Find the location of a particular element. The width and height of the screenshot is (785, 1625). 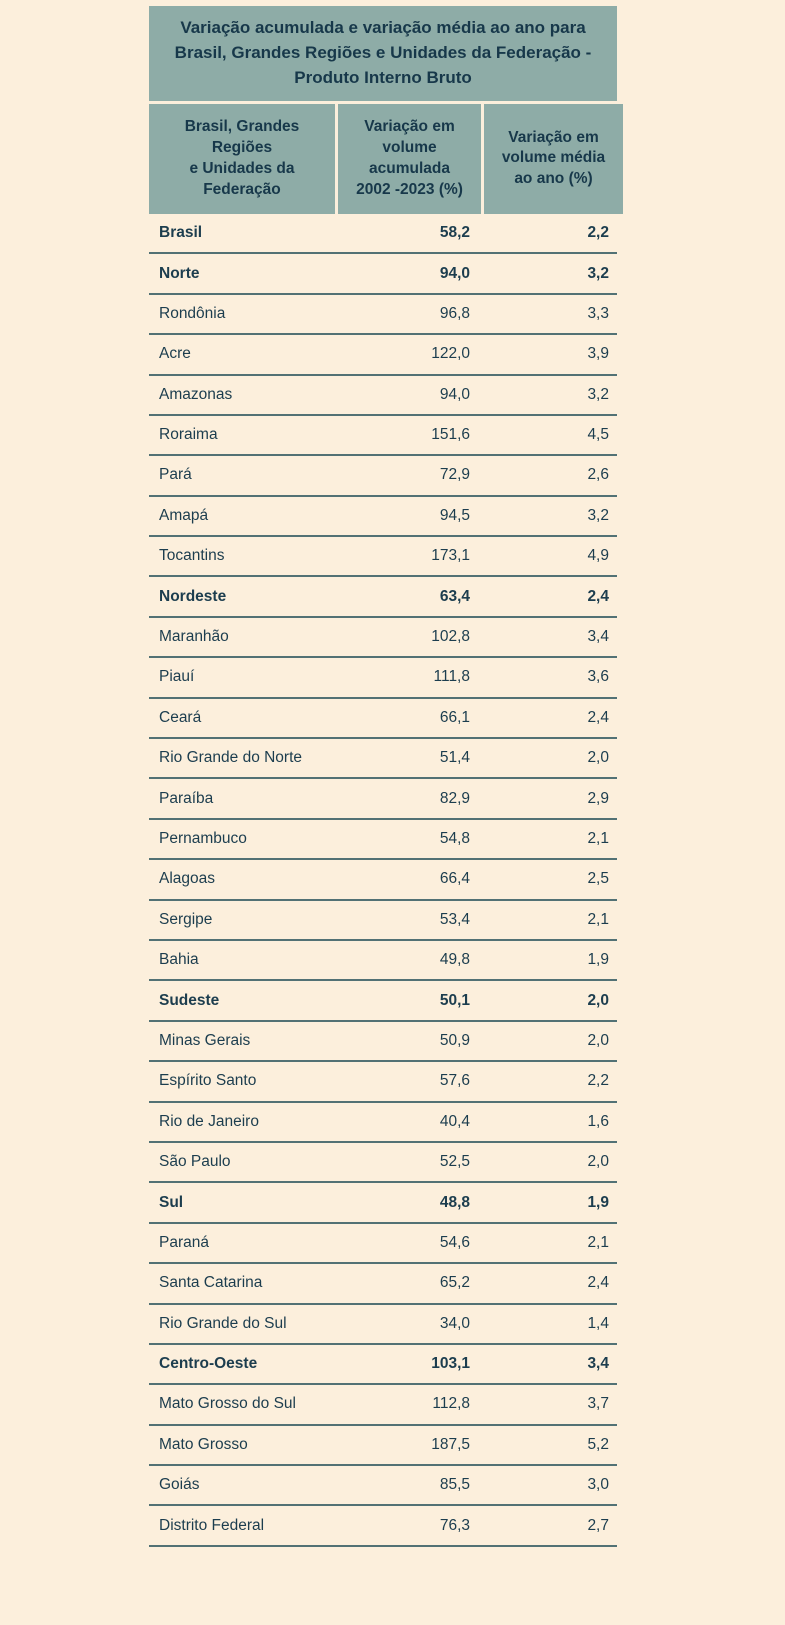

row-accumulated-value: 173,1 is located at coordinates (450, 556).